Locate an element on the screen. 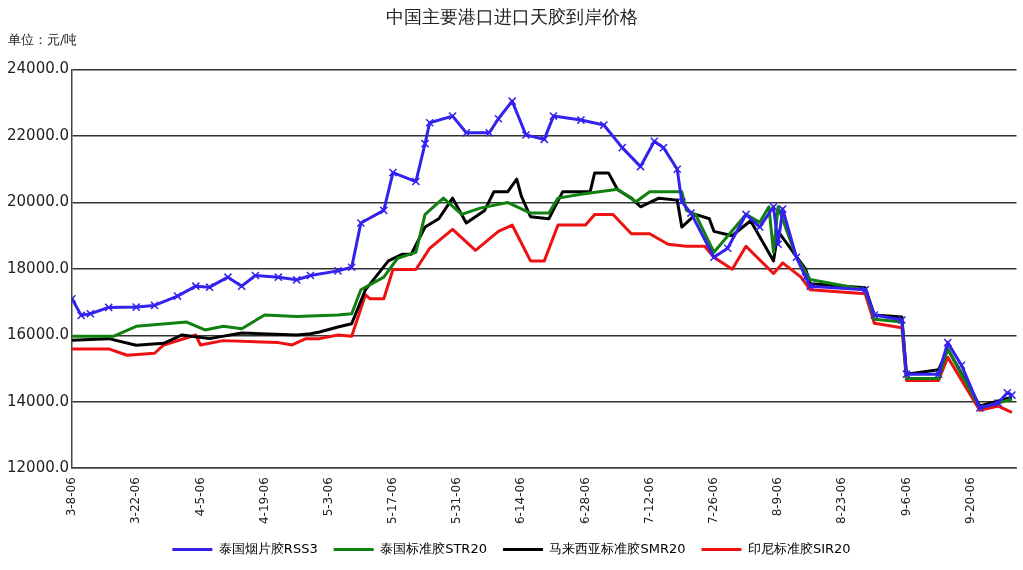  x-tick-label: 6-28-06 is located at coordinates (584, 501).